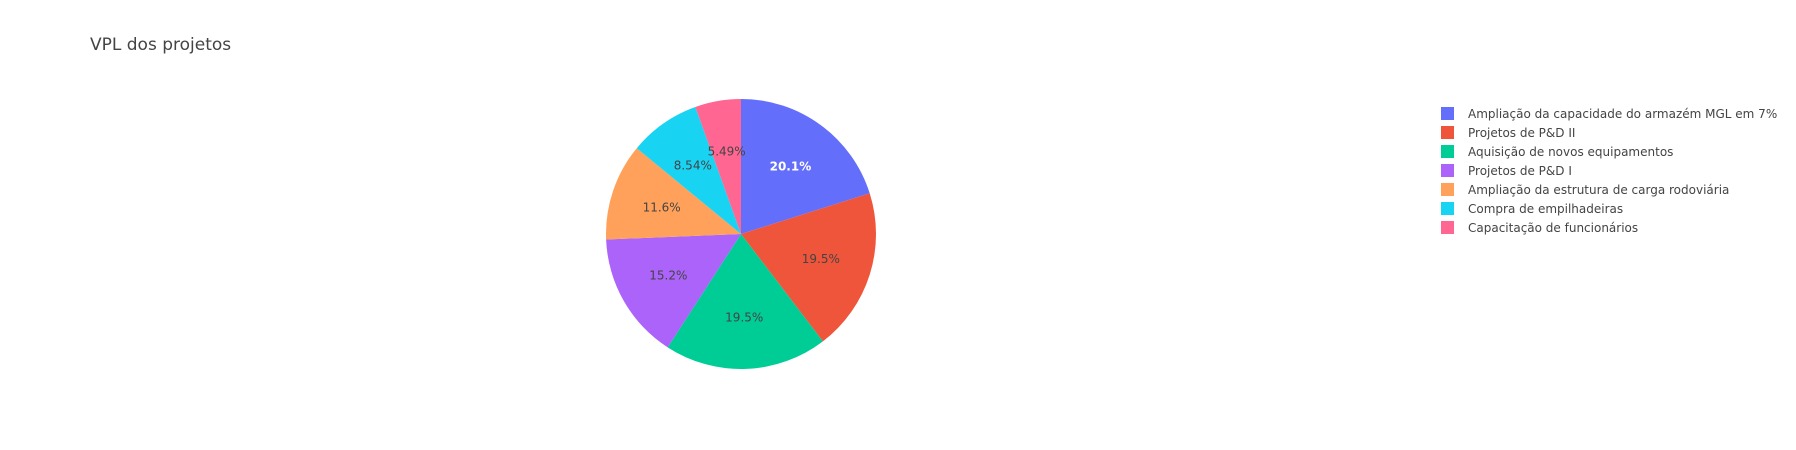 This screenshot has width=1796, height=450. Describe the element at coordinates (673, 291) in the screenshot. I see `pie-slice-projetos-de-p-d-i` at that location.